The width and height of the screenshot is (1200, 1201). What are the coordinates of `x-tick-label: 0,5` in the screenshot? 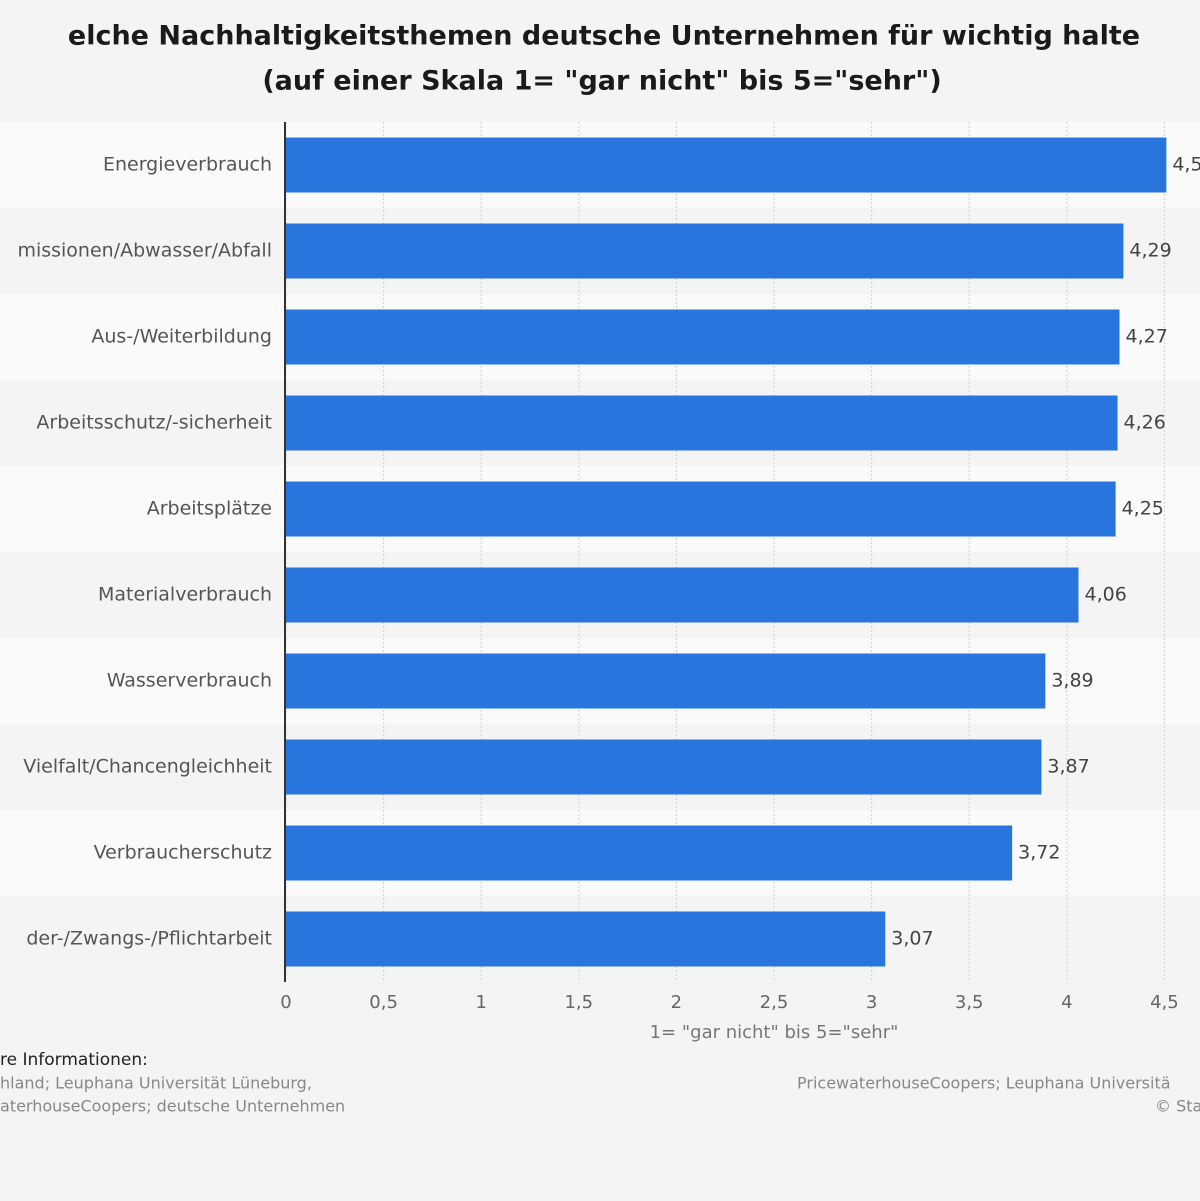 It's located at (383, 1002).